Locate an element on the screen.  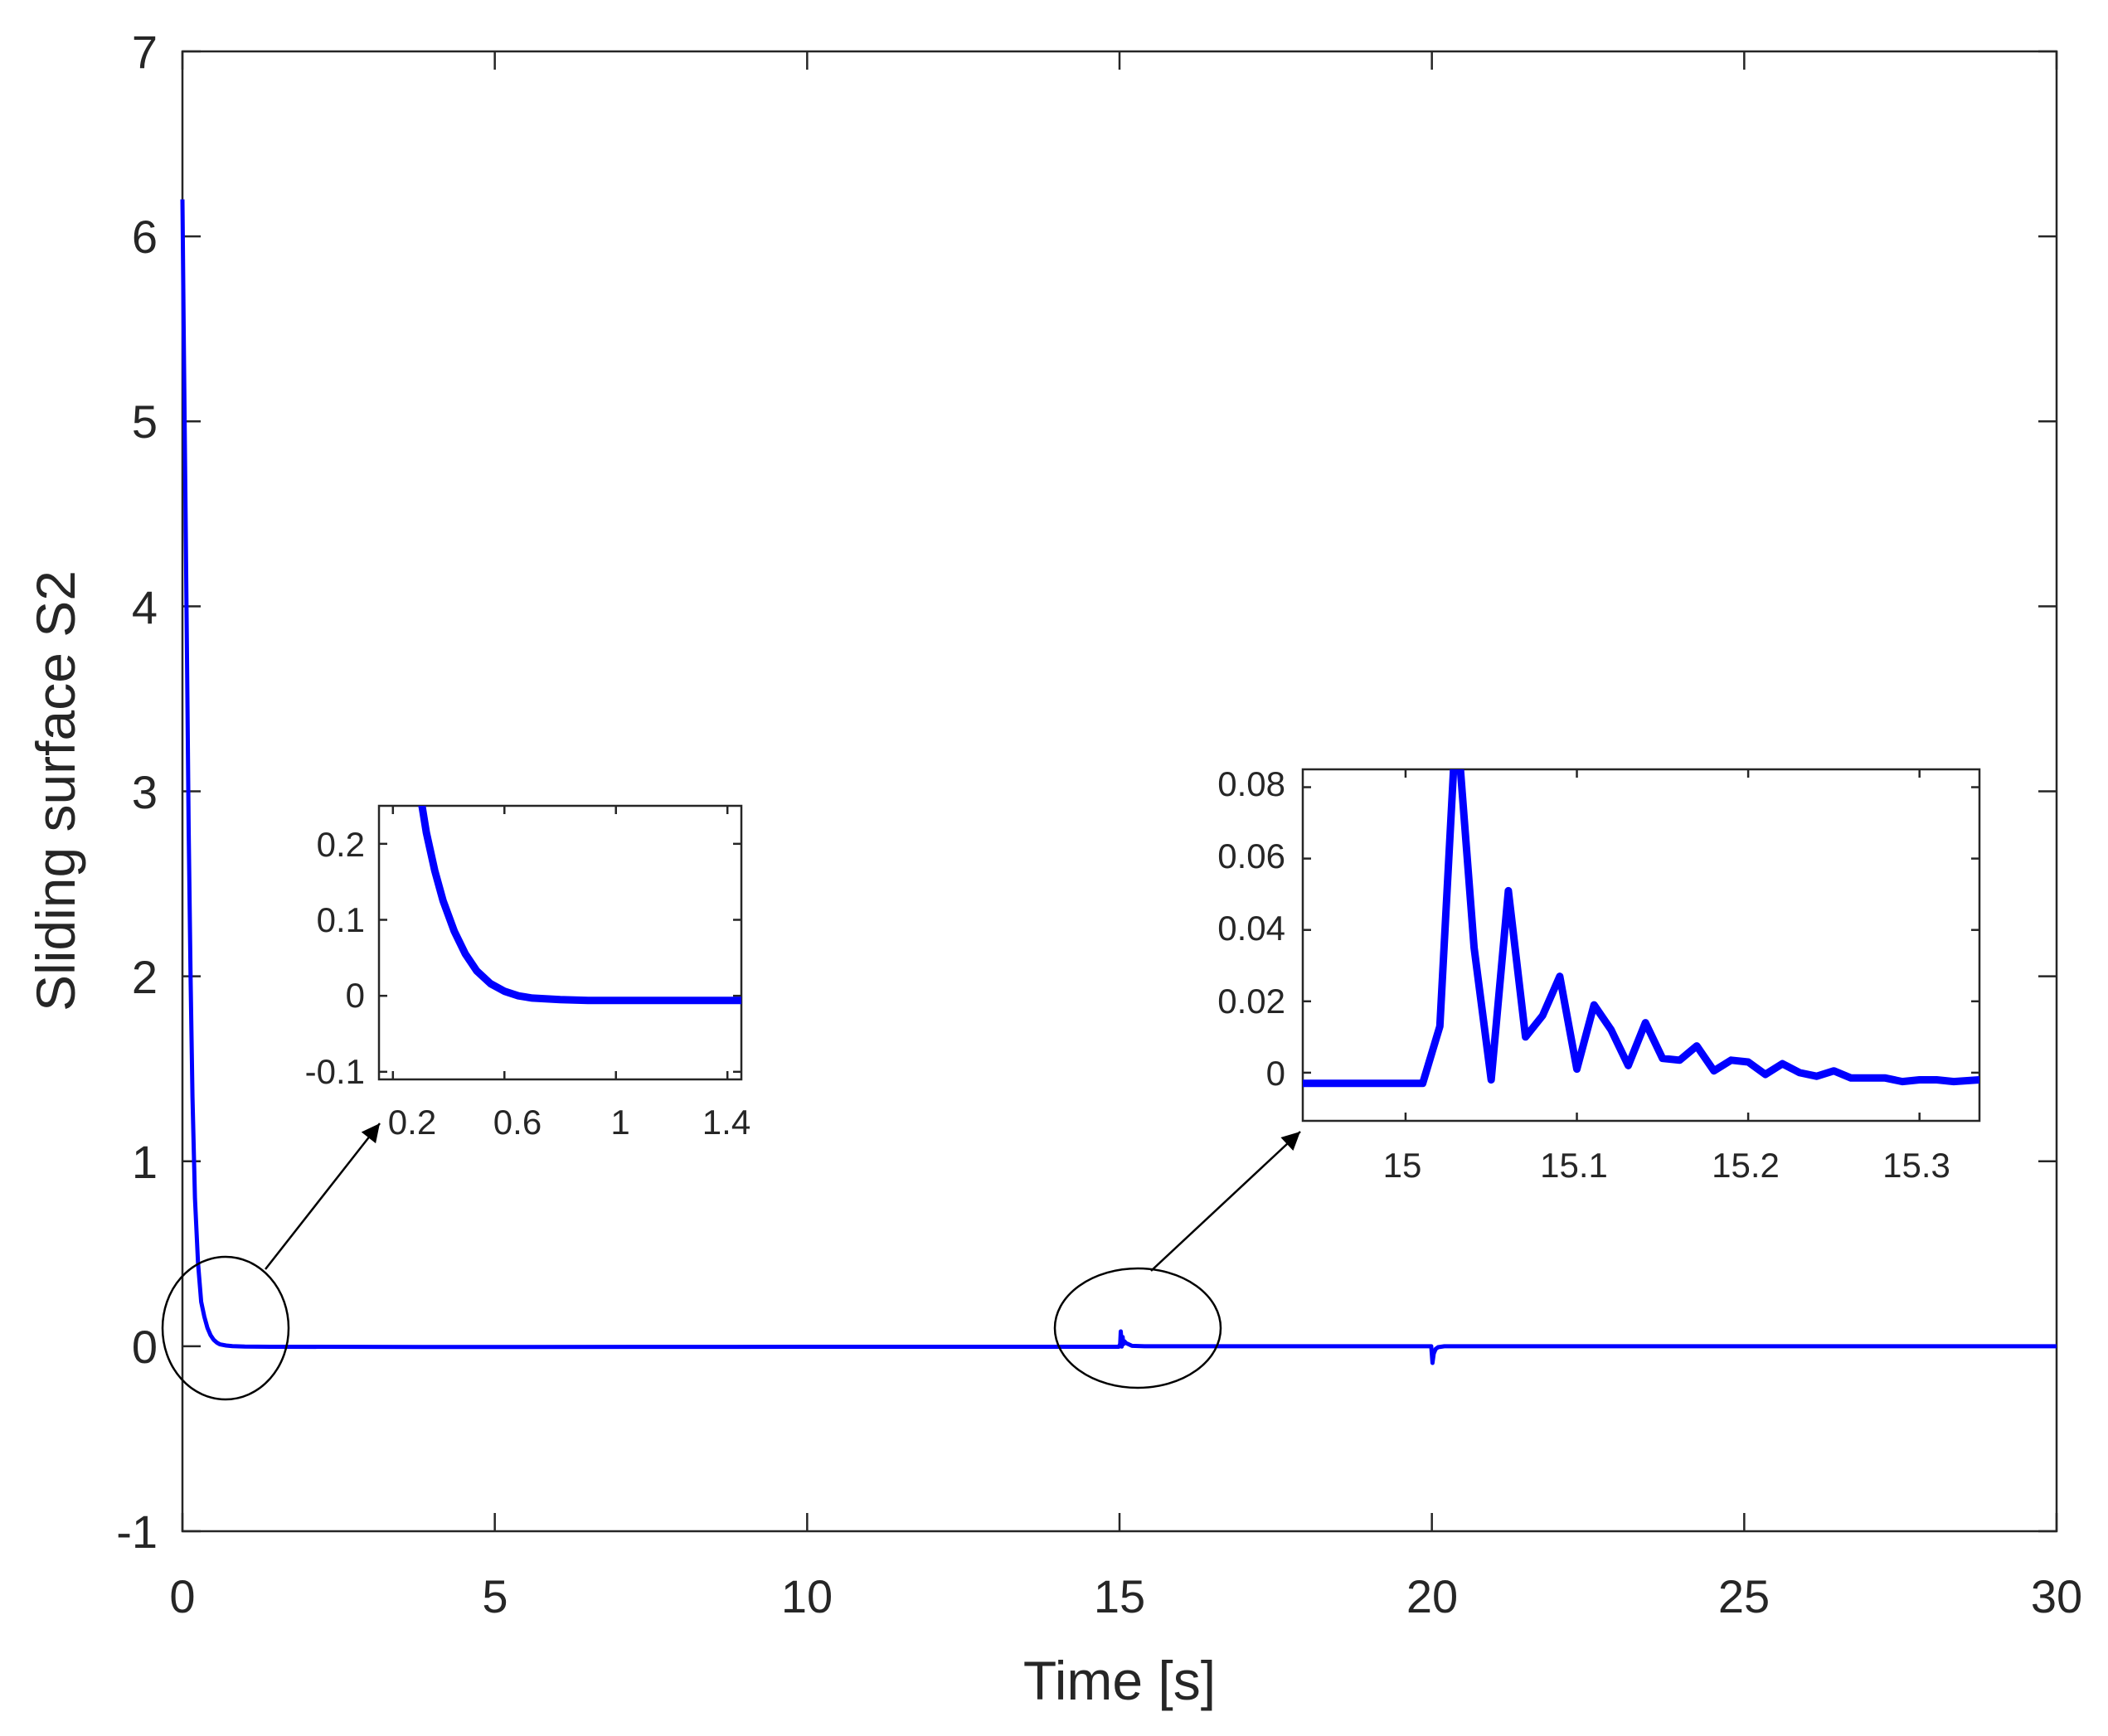
zoom-ellipse-left is located at coordinates (225, 1328).